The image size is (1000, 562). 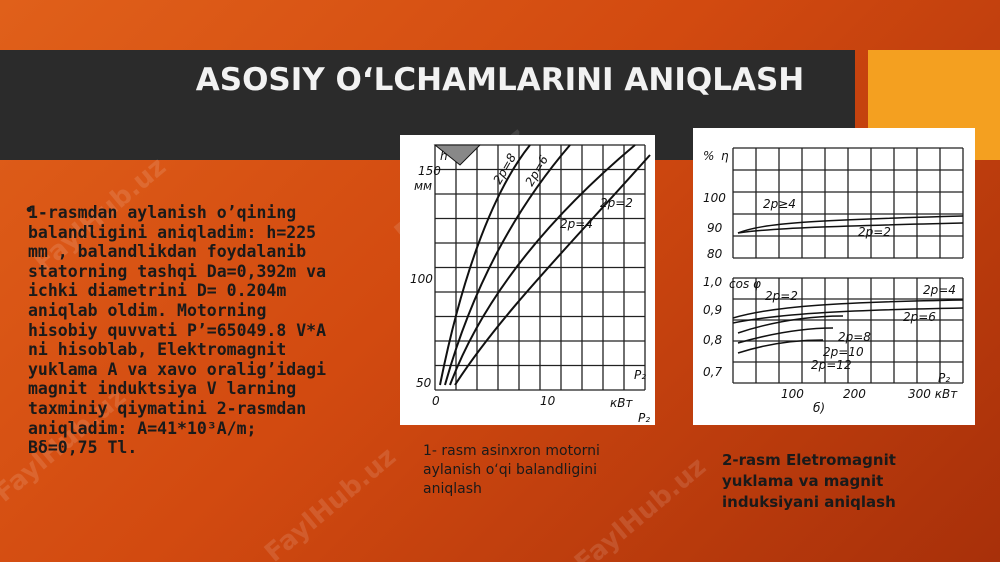 I want to click on label: мм, so click(x=423, y=186).